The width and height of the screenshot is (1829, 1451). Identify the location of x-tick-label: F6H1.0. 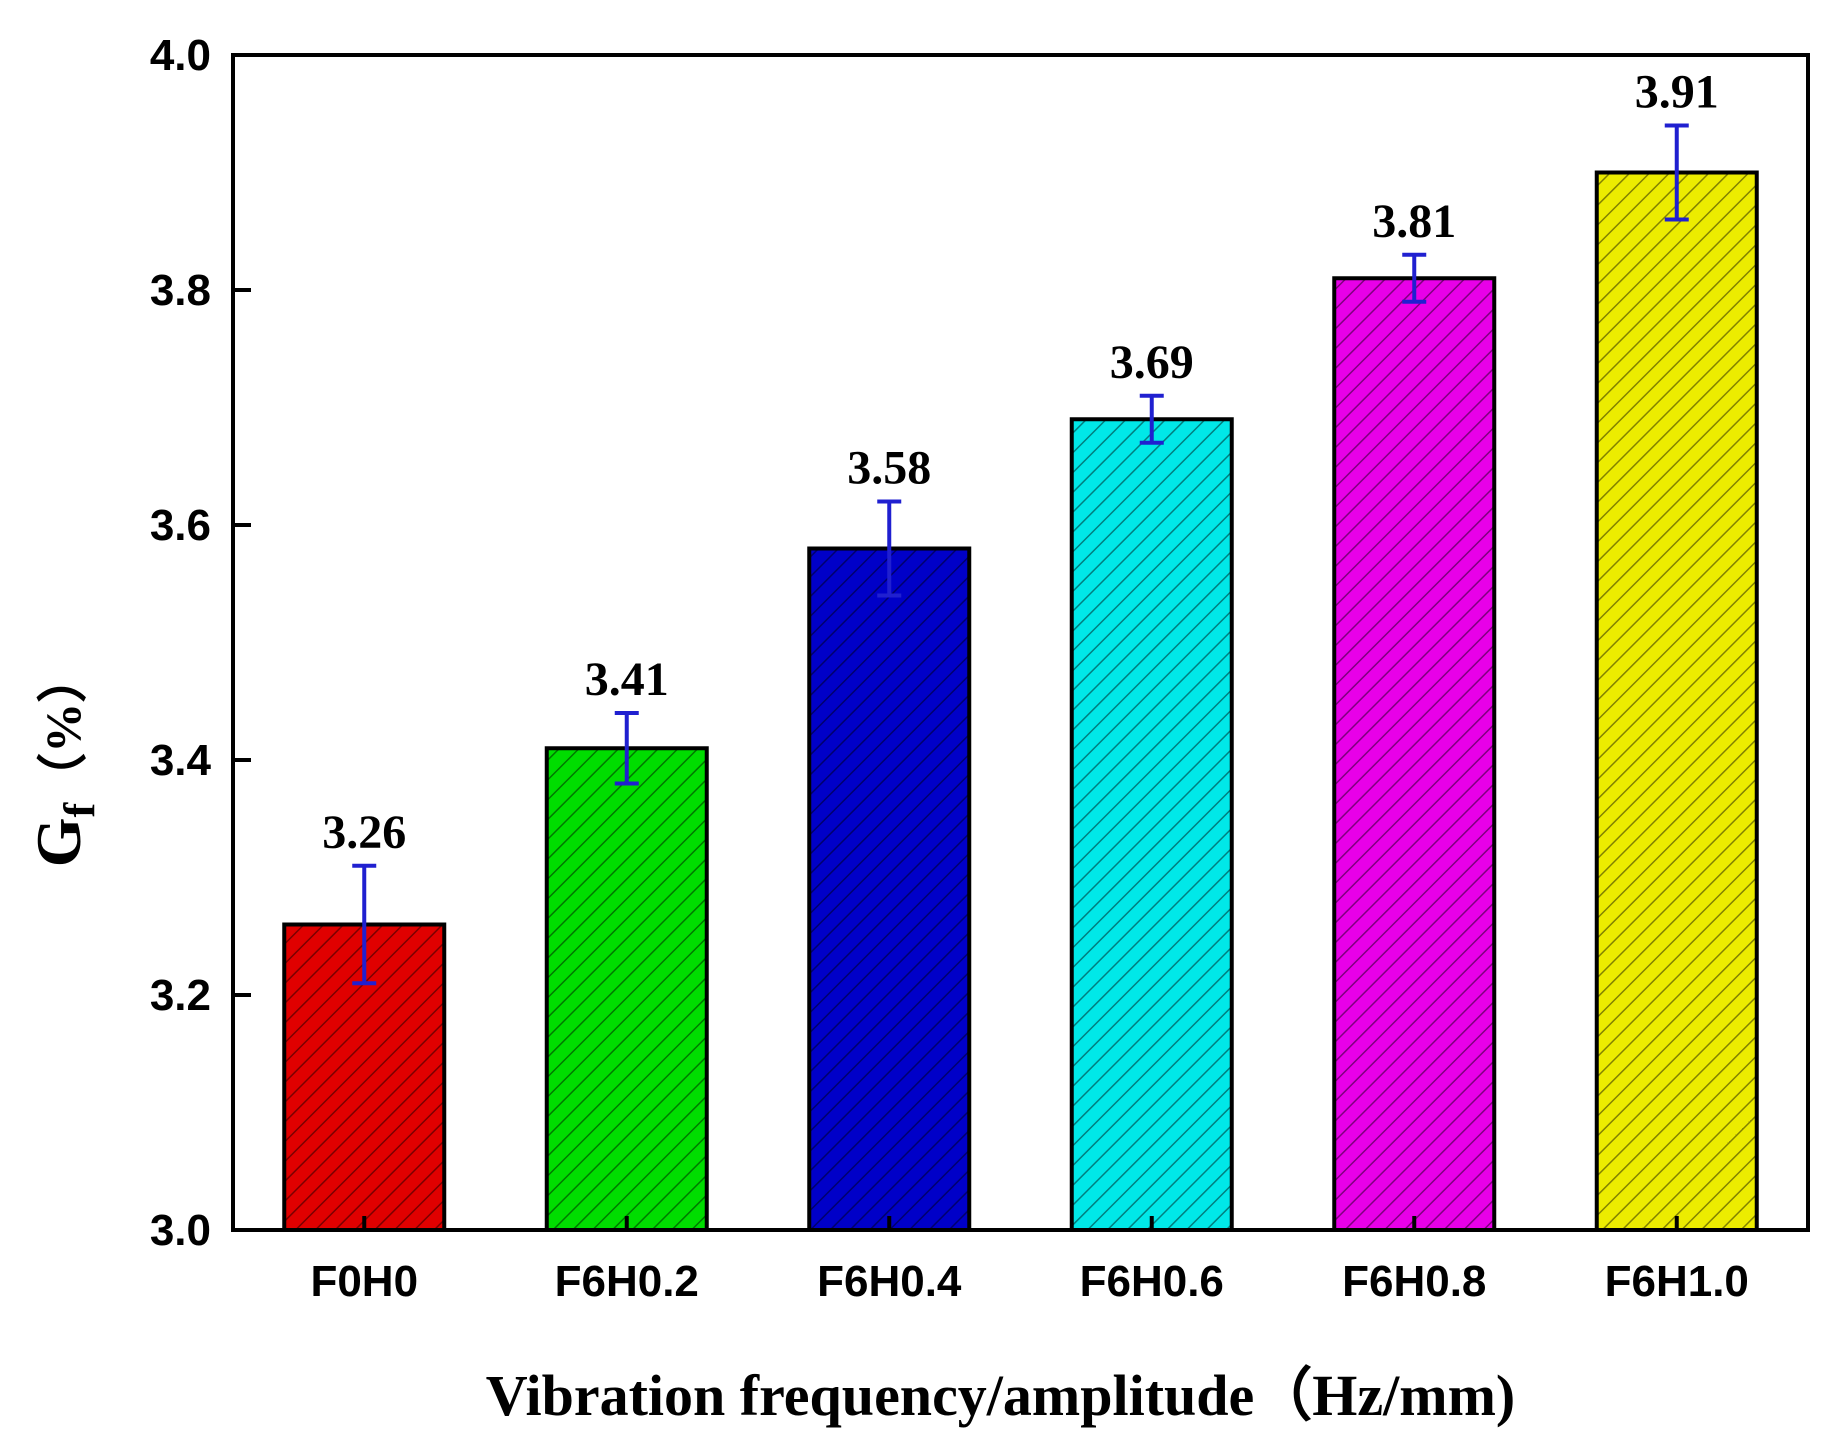
(1677, 1281).